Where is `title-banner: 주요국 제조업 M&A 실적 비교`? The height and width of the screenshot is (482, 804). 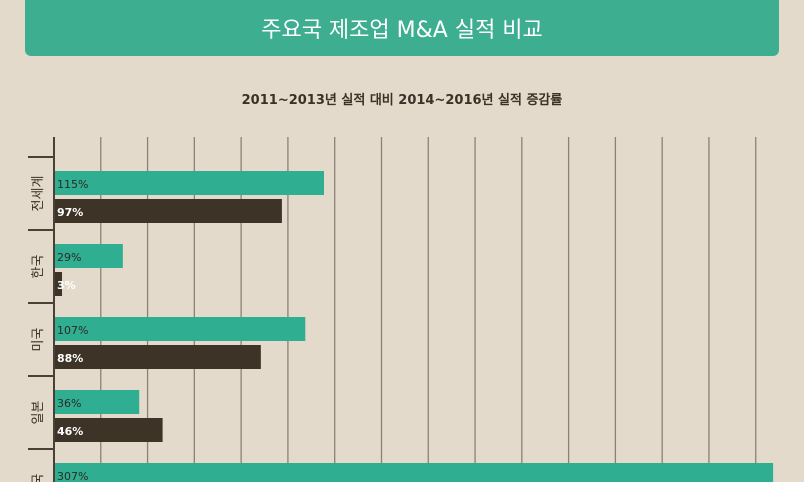 title-banner: 주요국 제조업 M&A 실적 비교 is located at coordinates (402, 28).